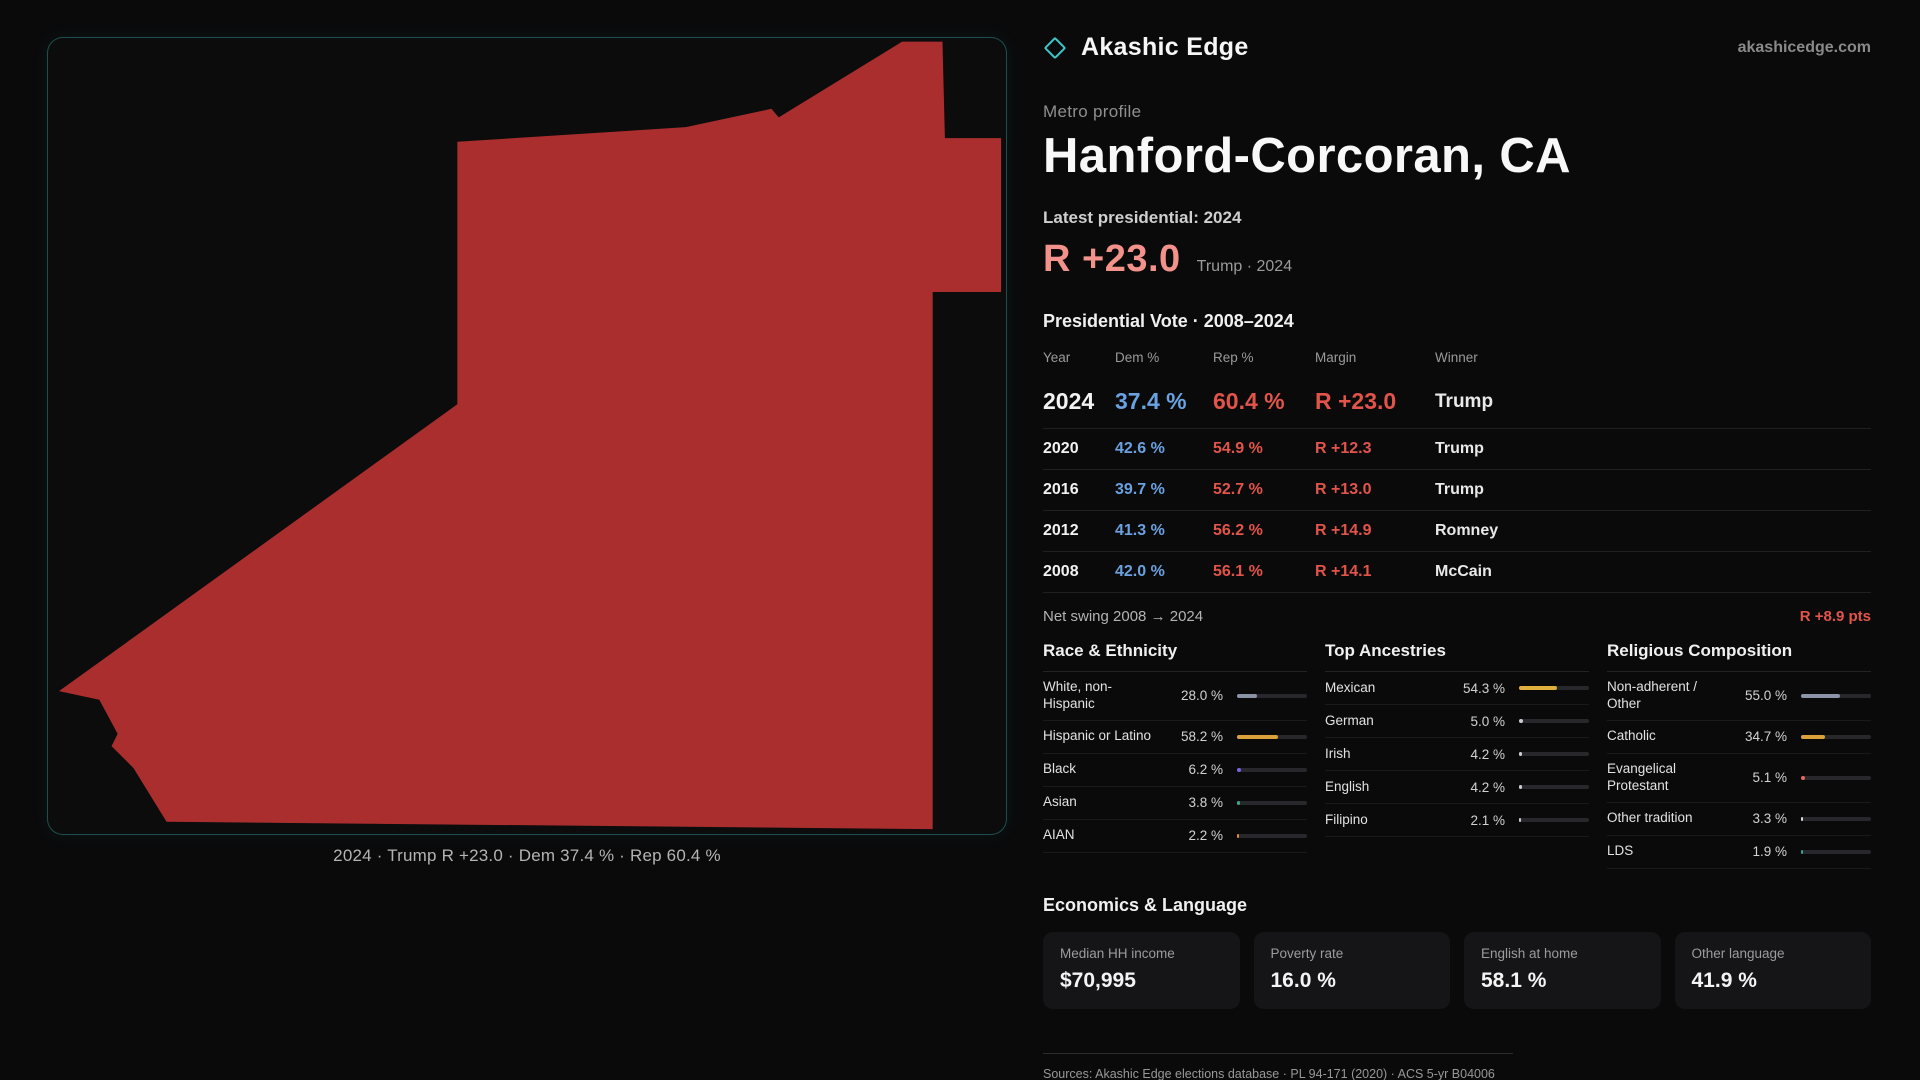  I want to click on vote-dem-share: 39.7 %, so click(1140, 489).